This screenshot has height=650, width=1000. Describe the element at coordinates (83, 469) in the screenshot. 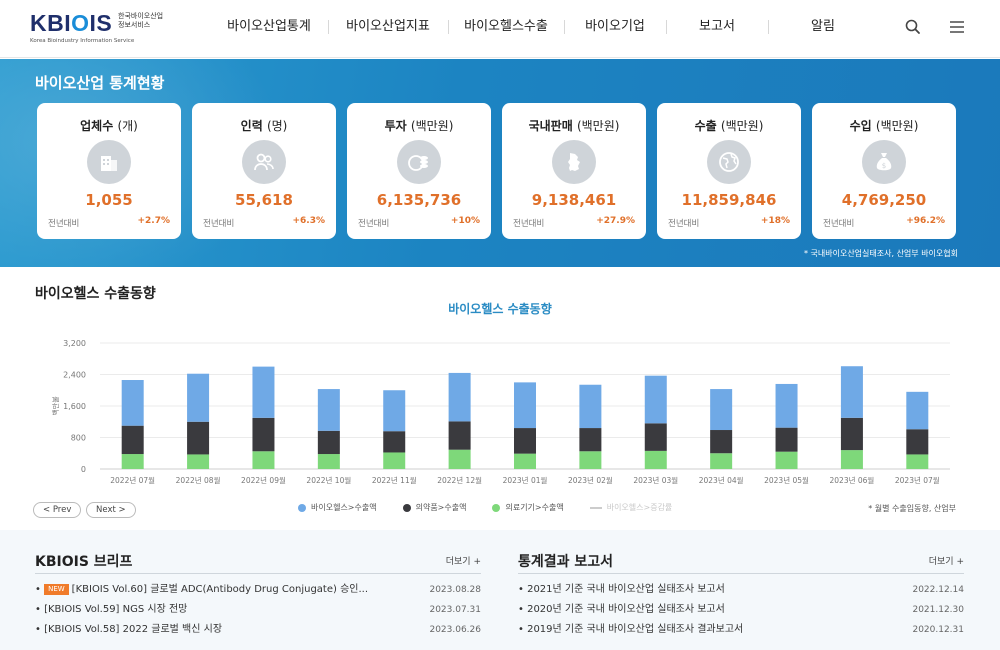

I see `y-tick-label: 0` at that location.